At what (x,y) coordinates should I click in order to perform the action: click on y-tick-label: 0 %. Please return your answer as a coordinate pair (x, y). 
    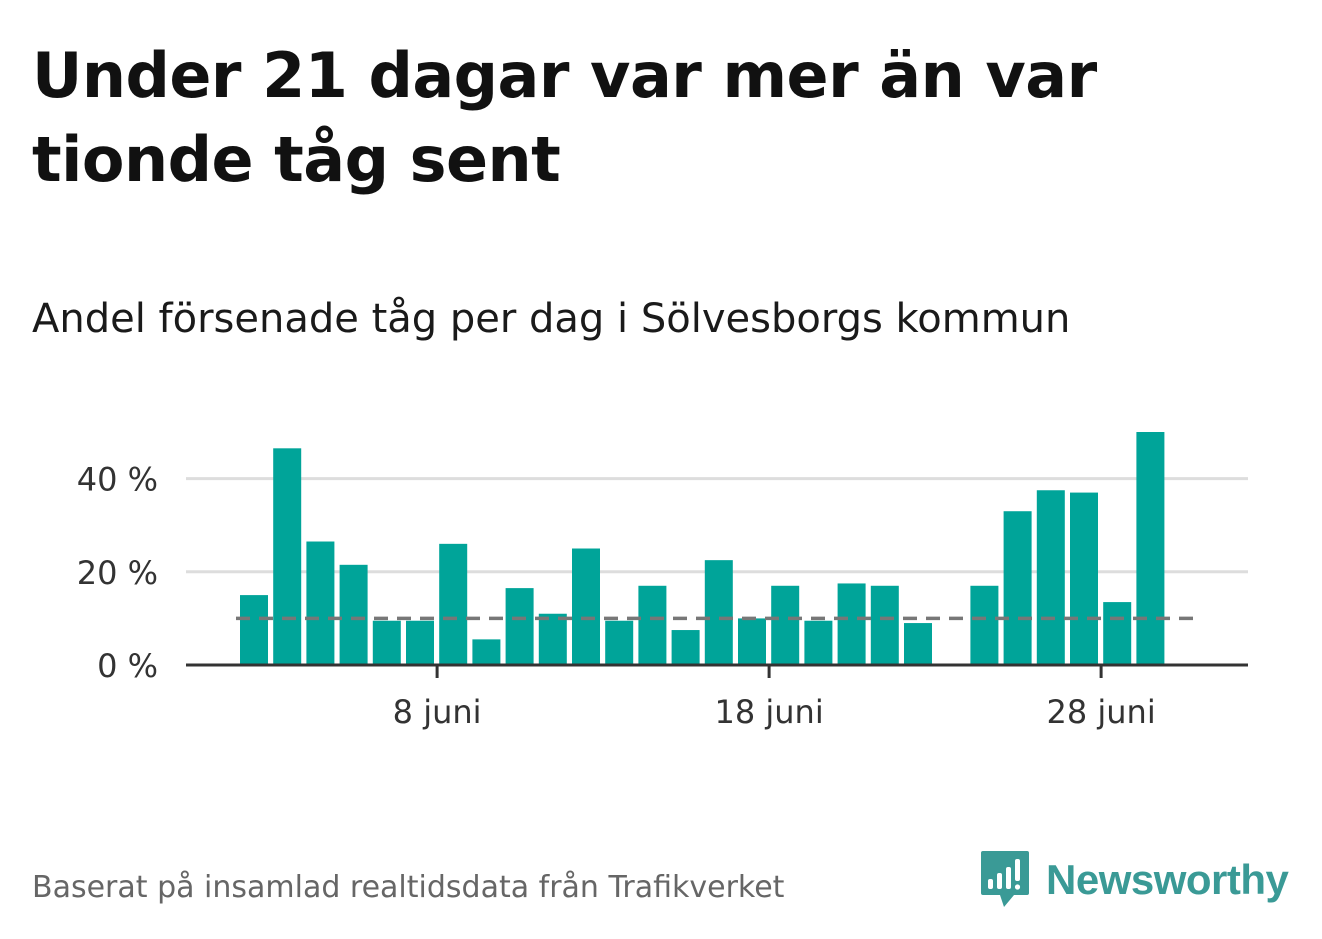
    Looking at the image, I should click on (127, 666).